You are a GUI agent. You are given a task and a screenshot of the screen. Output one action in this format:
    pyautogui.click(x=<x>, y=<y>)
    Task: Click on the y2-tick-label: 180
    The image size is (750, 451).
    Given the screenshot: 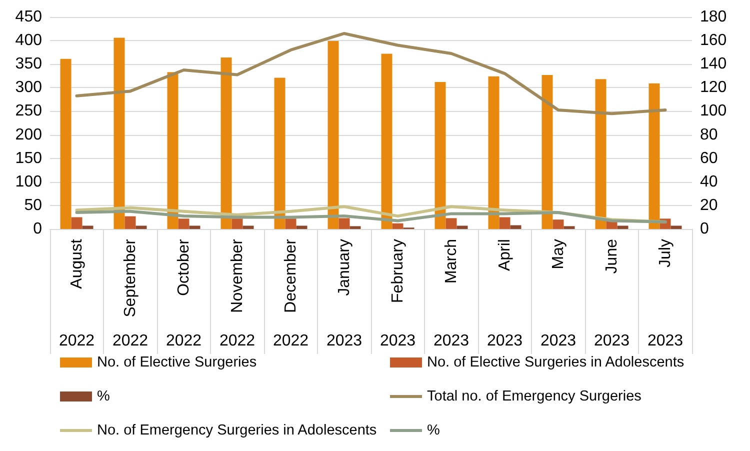 What is the action you would take?
    pyautogui.click(x=713, y=17)
    